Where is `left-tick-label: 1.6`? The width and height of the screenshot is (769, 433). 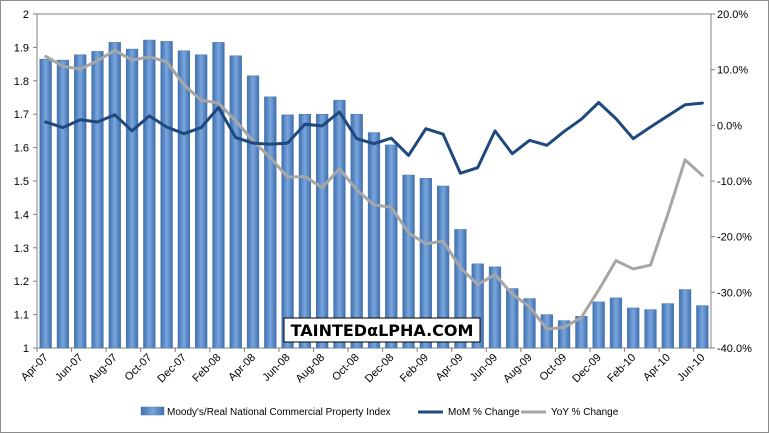 left-tick-label: 1.6 is located at coordinates (21, 149).